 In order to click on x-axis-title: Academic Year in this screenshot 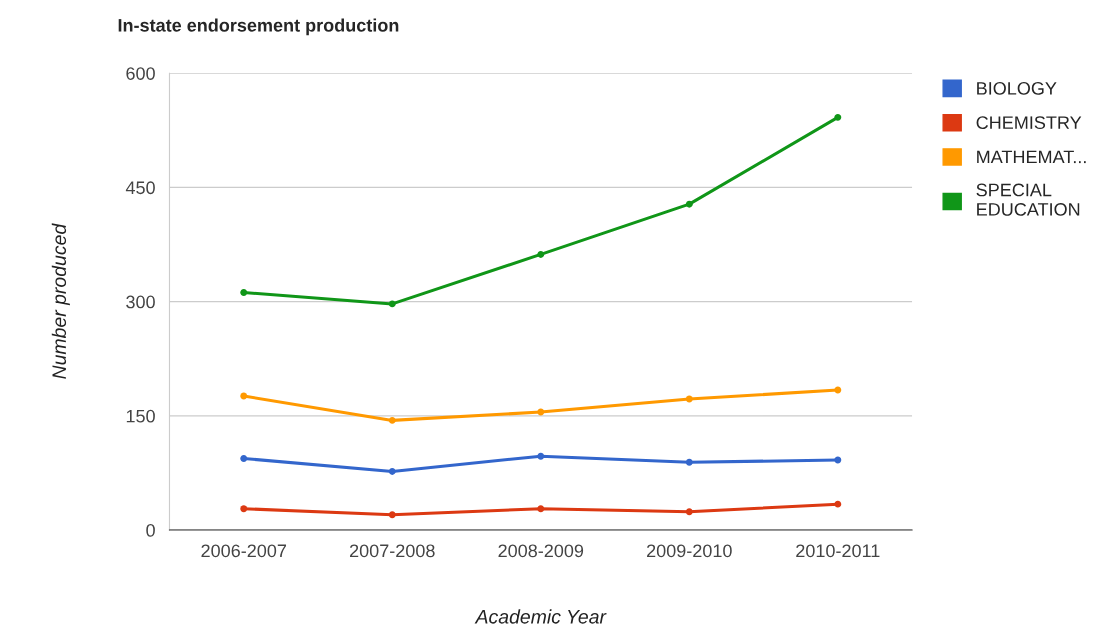, I will do `click(540, 616)`.